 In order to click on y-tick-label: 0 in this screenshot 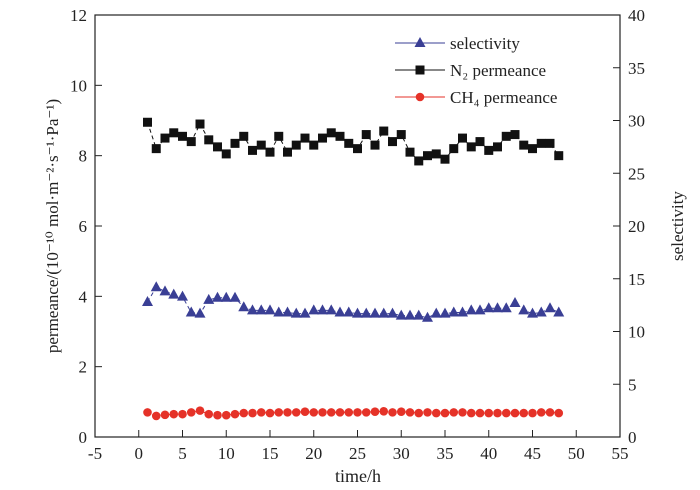, I will do `click(83, 437)`.